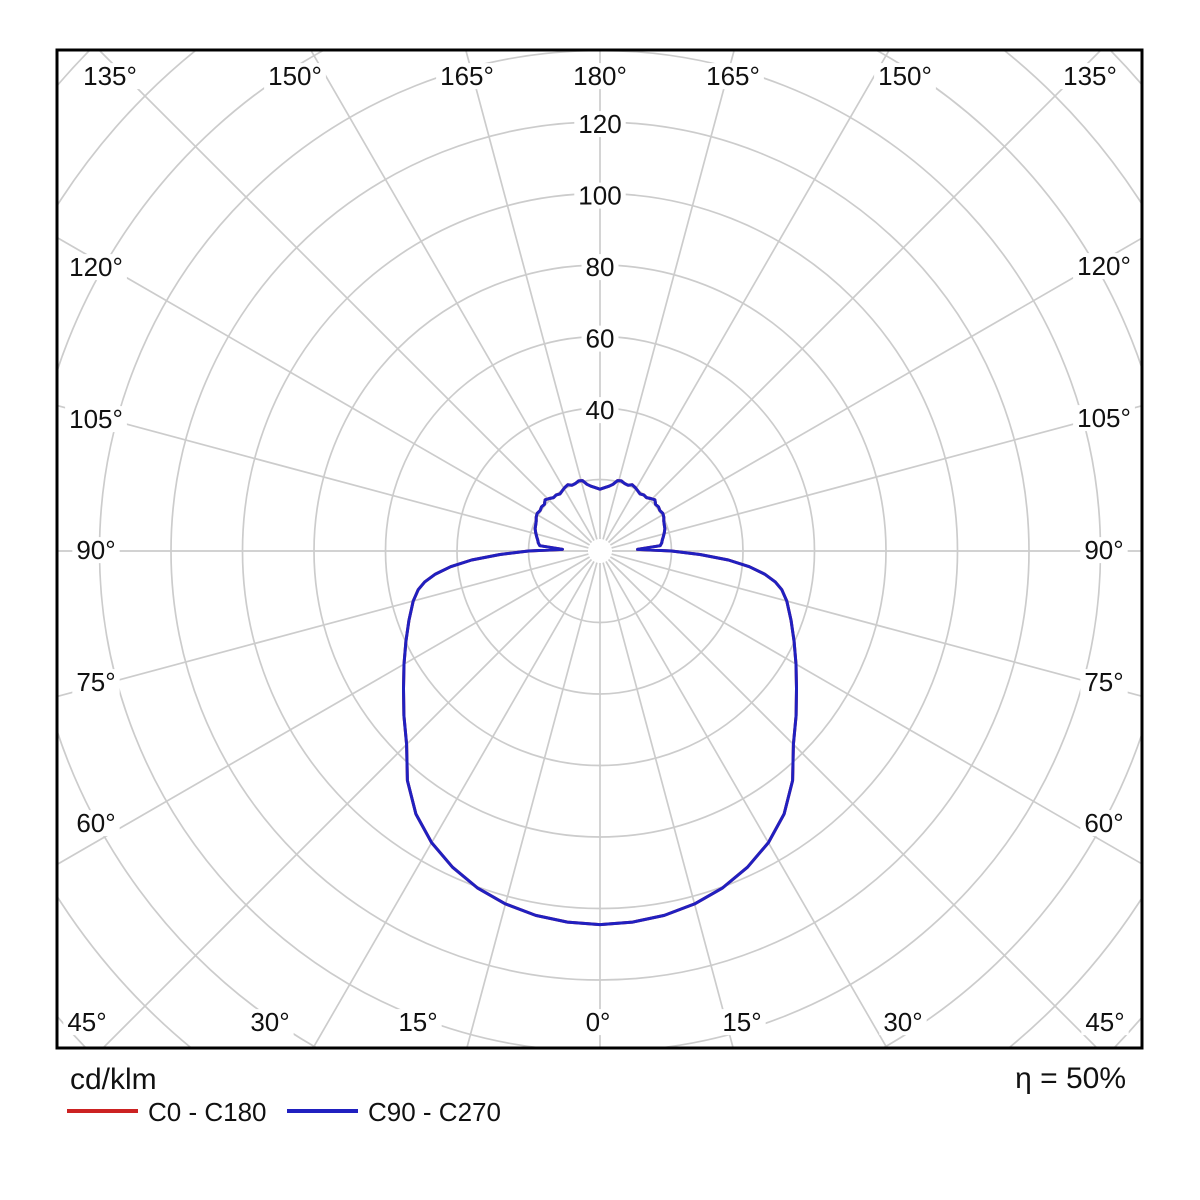 The width and height of the screenshot is (1200, 1200). I want to click on legend-label-c90-c270: C90 - C270, so click(434, 1112).